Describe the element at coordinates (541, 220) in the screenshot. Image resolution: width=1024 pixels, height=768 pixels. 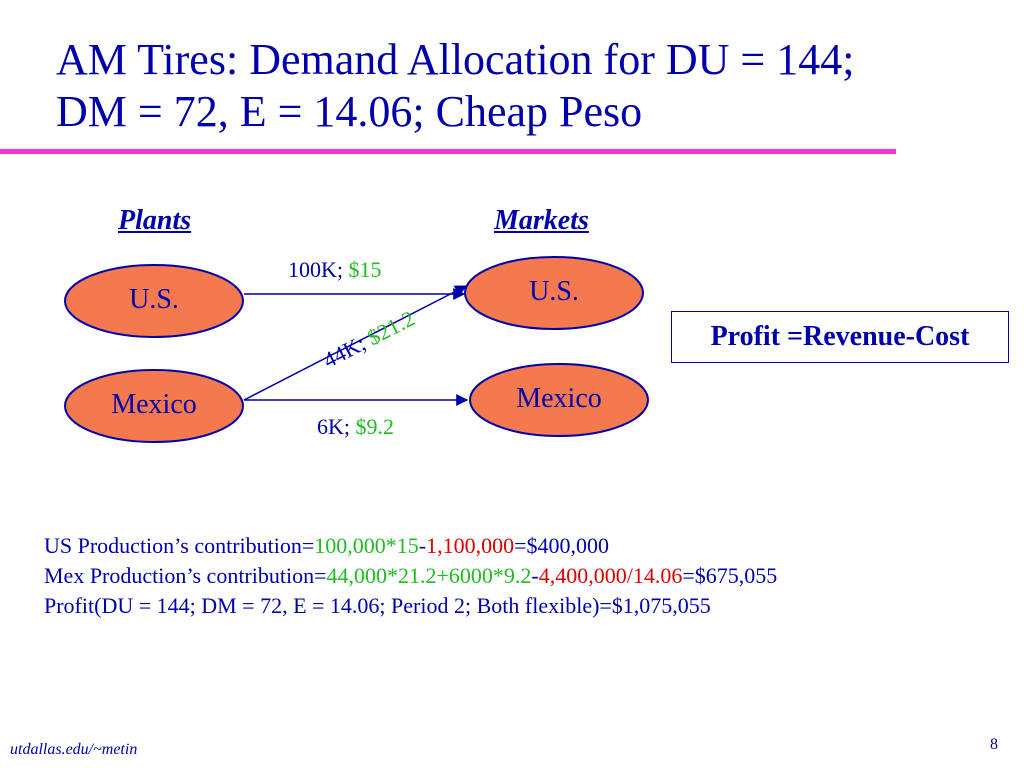
I see `markets-header: Markets` at that location.